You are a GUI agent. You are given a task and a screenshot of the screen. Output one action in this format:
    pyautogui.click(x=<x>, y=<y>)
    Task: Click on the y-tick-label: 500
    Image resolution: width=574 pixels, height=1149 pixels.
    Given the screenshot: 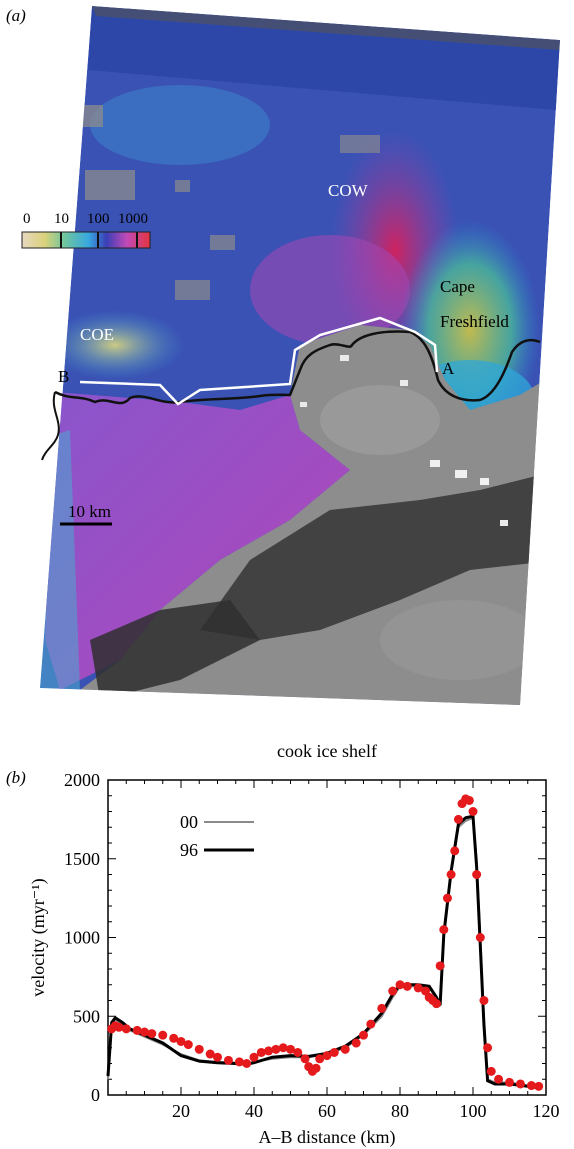 What is the action you would take?
    pyautogui.click(x=86, y=1016)
    